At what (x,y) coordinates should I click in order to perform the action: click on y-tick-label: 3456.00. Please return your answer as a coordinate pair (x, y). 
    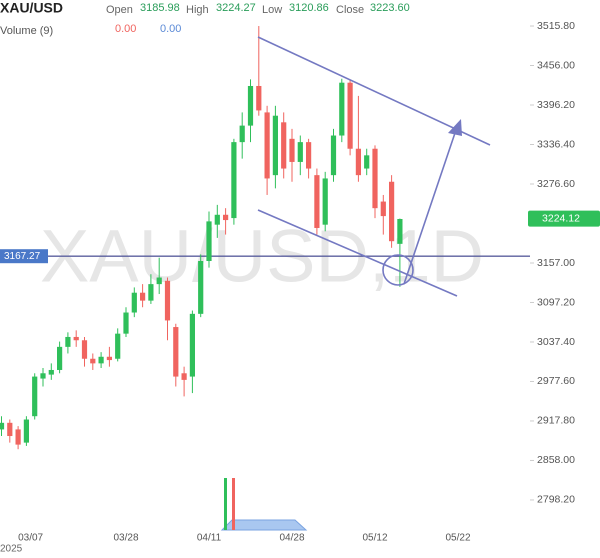
    Looking at the image, I should click on (556, 65).